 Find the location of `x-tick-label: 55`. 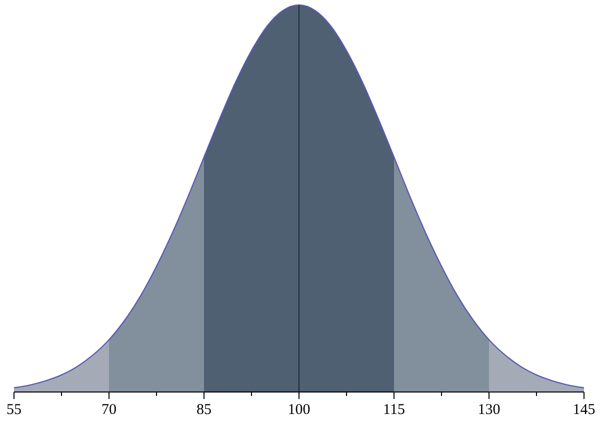

x-tick-label: 55 is located at coordinates (14, 410).